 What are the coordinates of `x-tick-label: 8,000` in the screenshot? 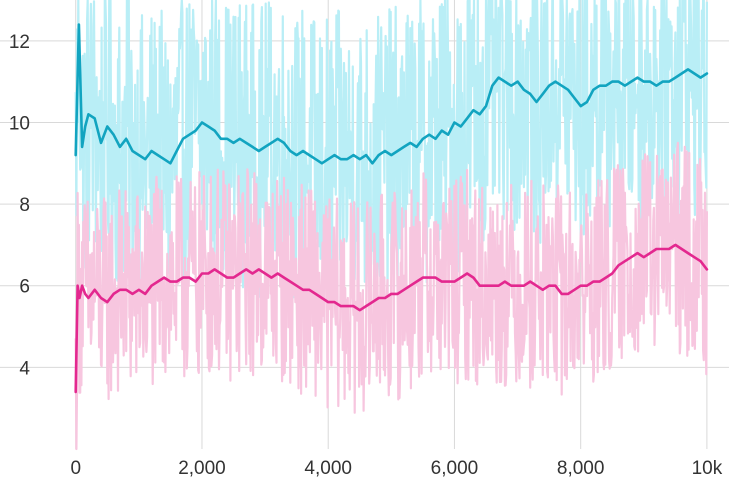 It's located at (581, 468).